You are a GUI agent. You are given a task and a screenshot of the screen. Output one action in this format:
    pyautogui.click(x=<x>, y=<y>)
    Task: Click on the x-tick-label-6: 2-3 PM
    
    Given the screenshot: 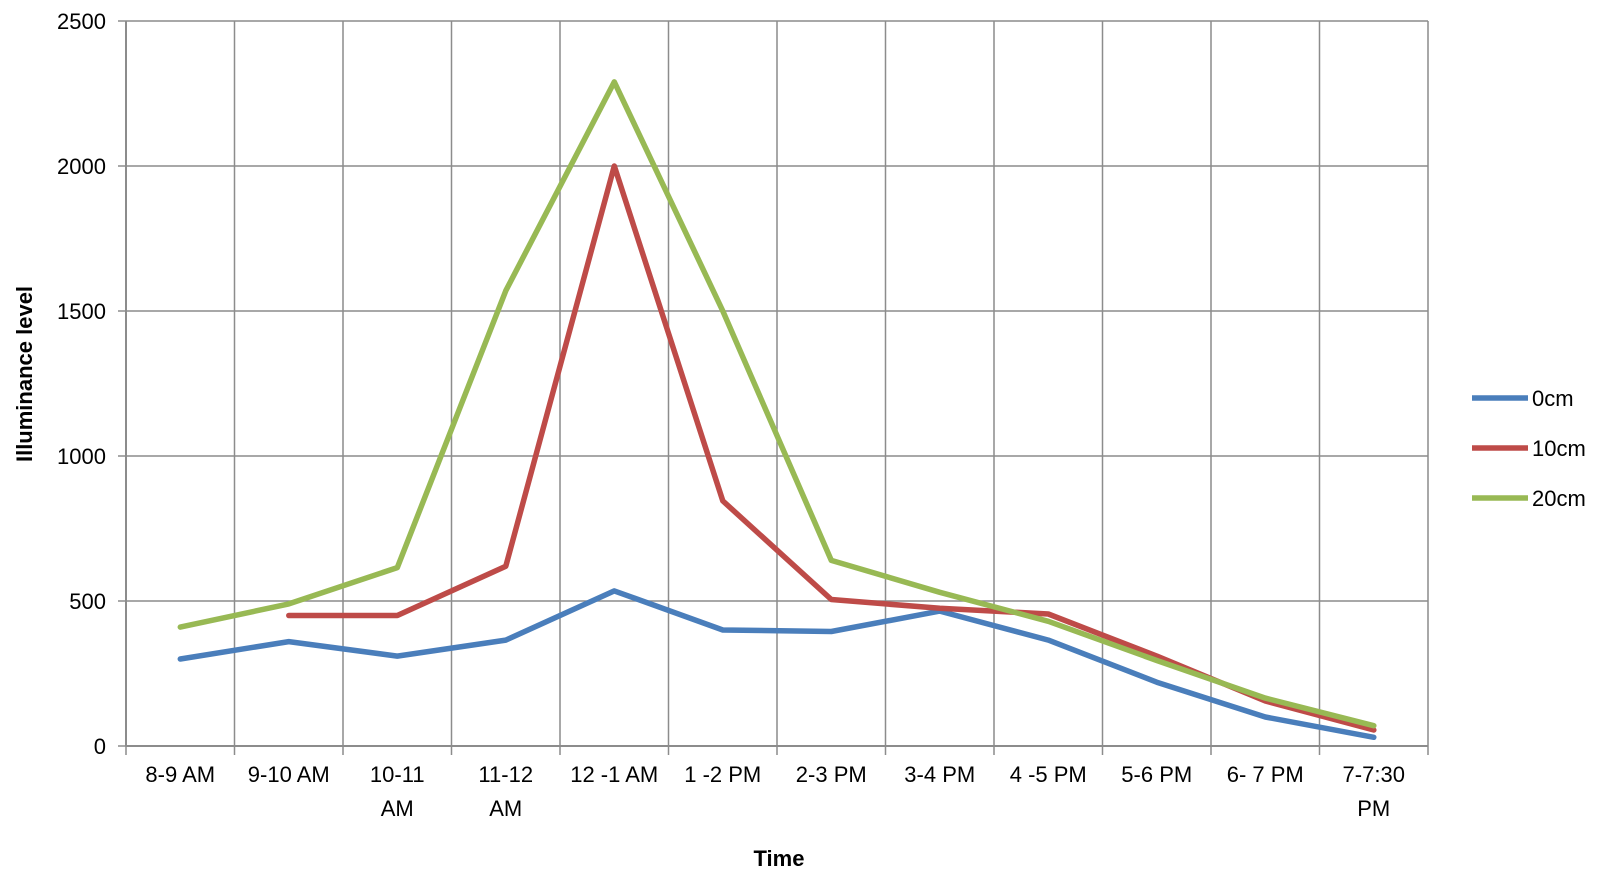 What is the action you would take?
    pyautogui.click(x=831, y=774)
    